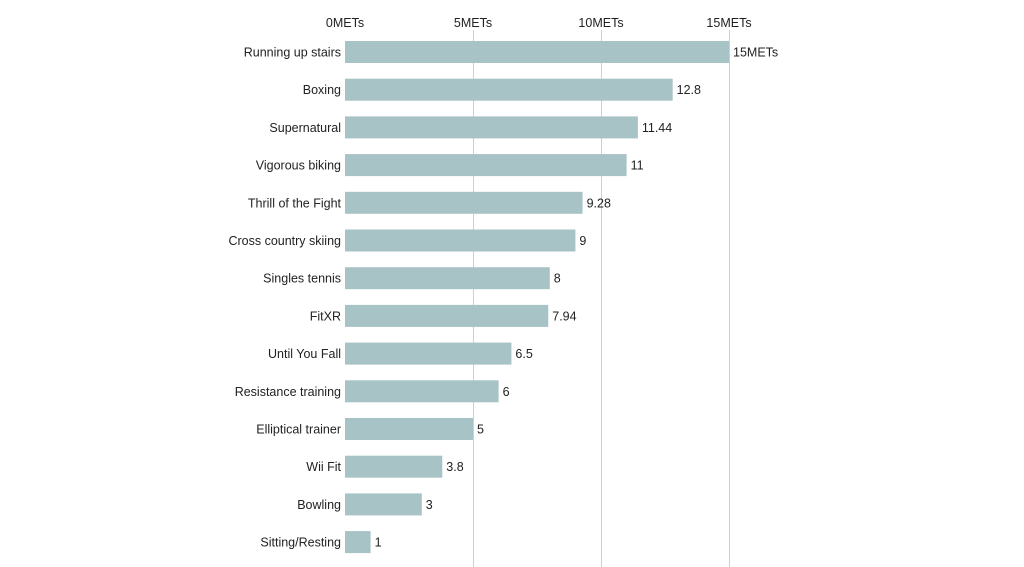  I want to click on value-label-supernatural: 11.44, so click(657, 128).